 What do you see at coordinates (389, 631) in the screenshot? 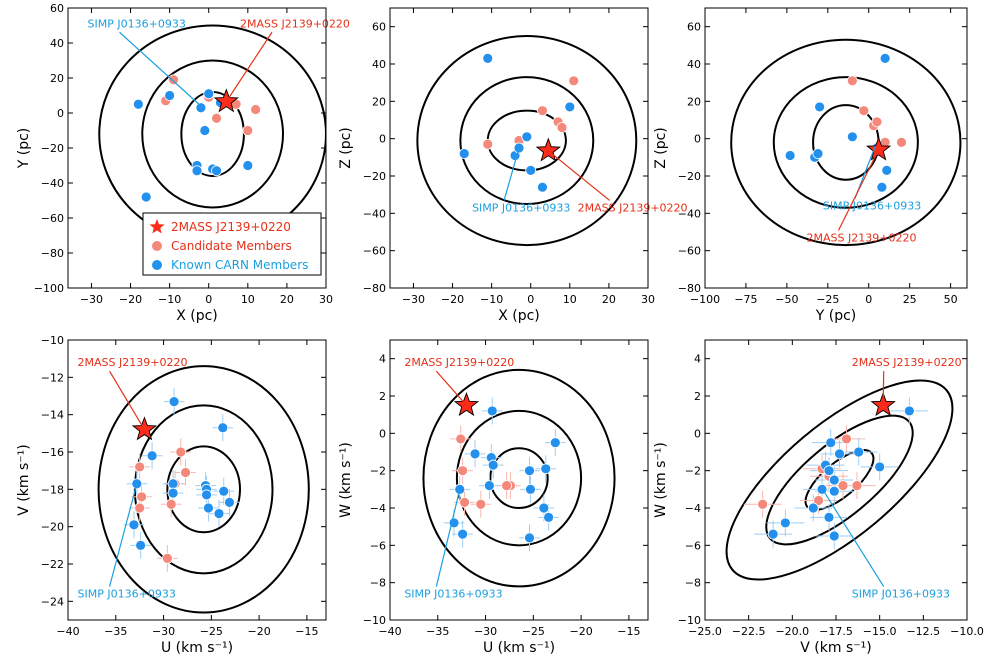
I see `x-tick-label: −40` at bounding box center [389, 631].